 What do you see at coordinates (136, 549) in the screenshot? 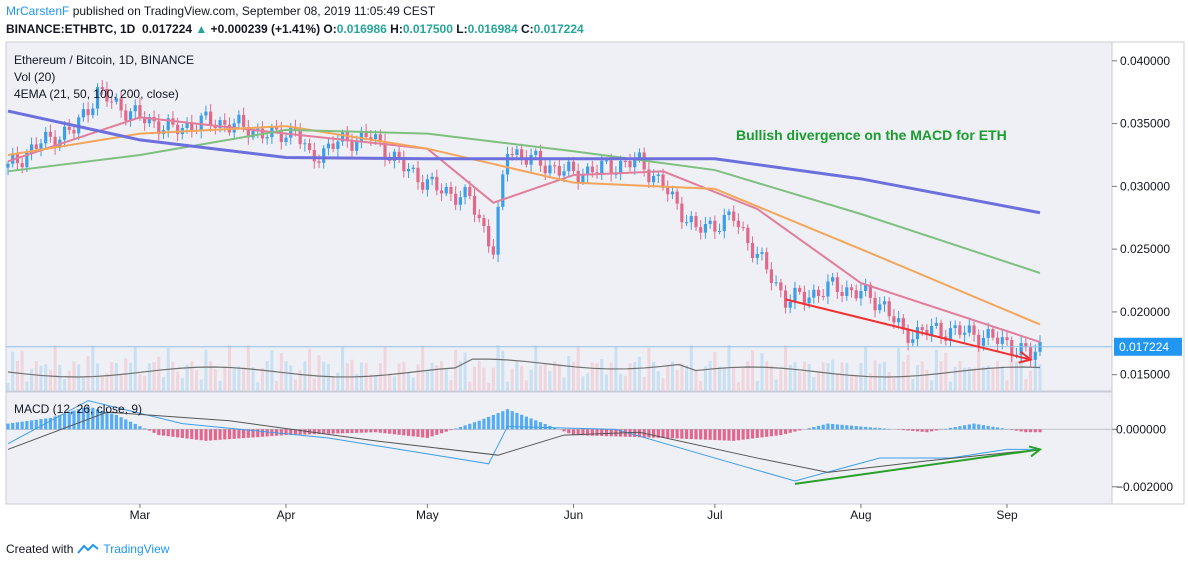
I see `tradingview-brand: TradingView` at bounding box center [136, 549].